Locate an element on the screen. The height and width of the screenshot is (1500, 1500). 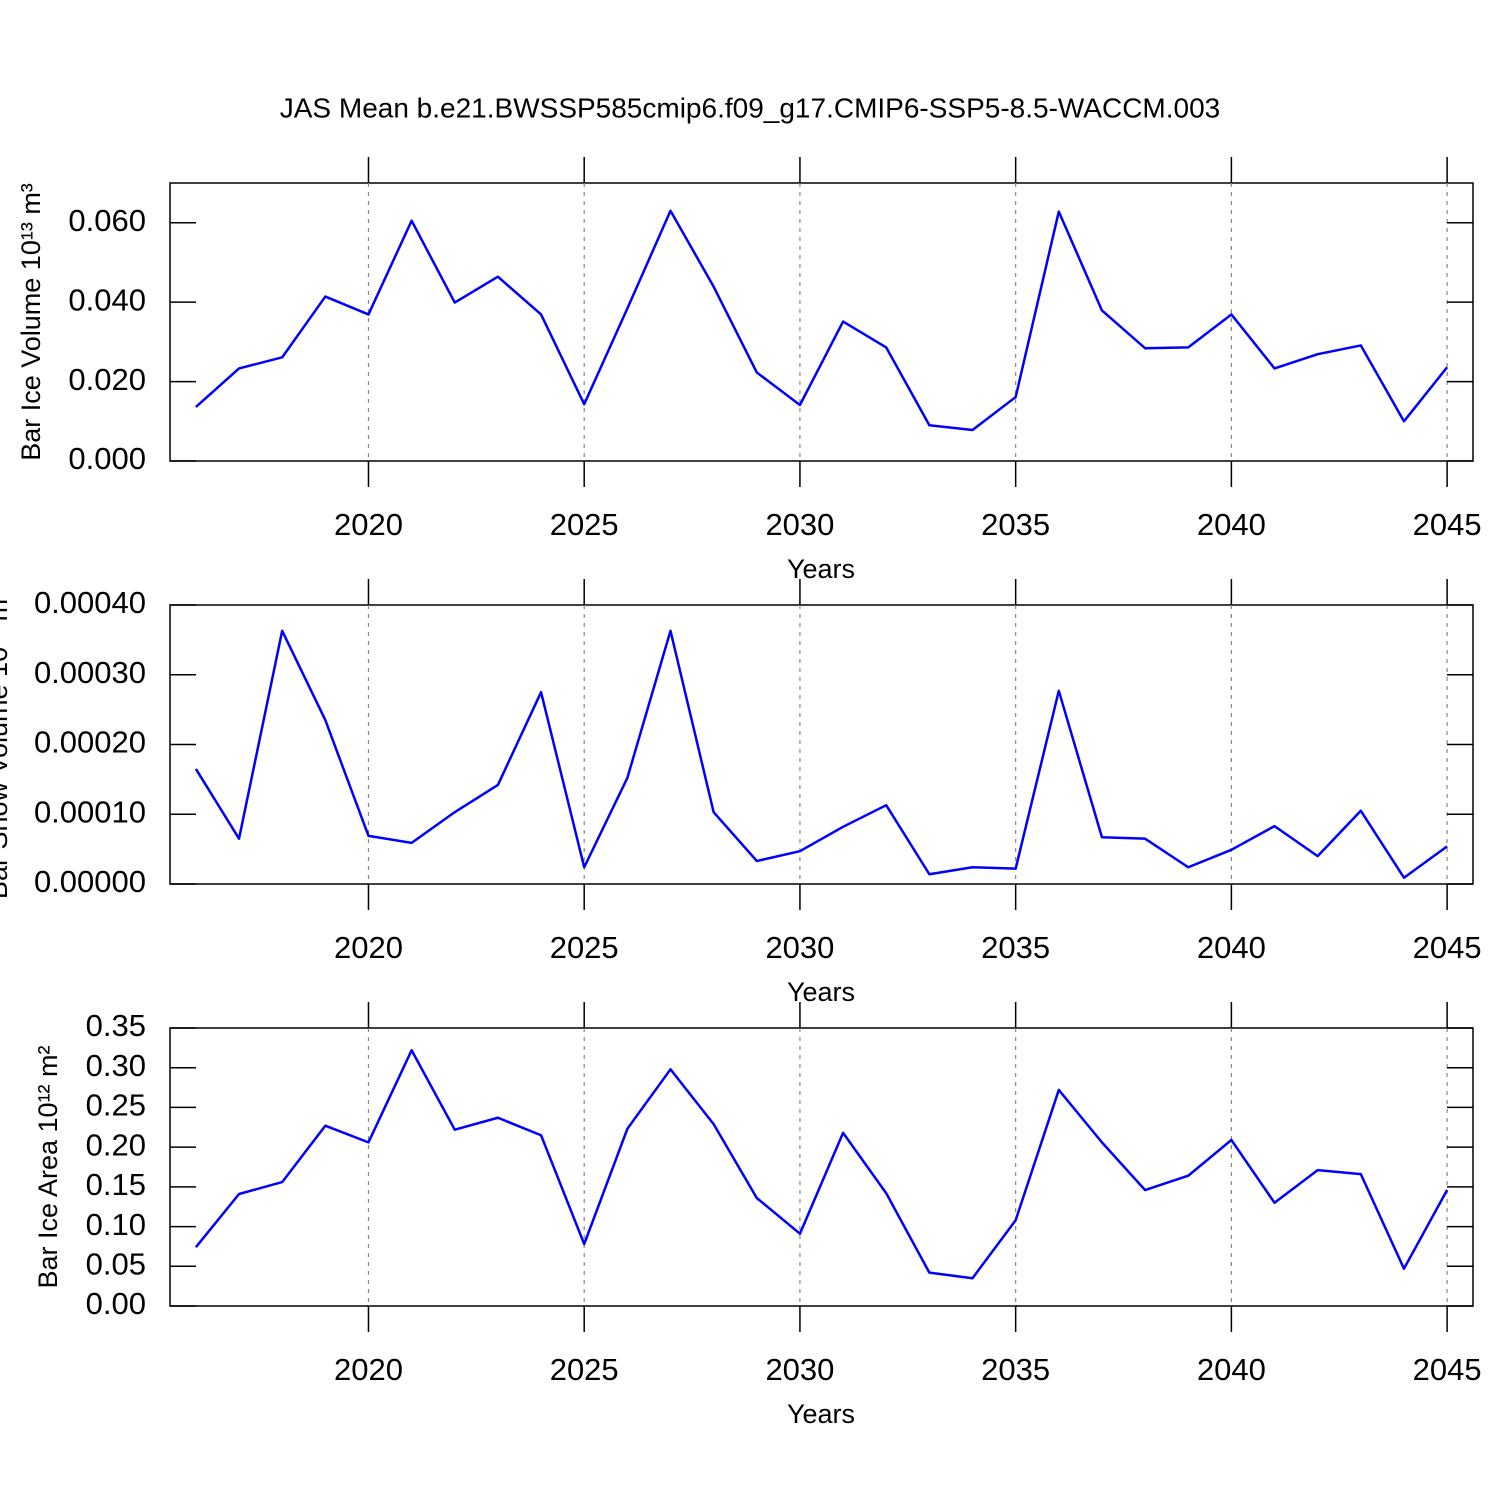
y-axis-label: Bar Snow Volume 10¹³ m³ is located at coordinates (6, 744).